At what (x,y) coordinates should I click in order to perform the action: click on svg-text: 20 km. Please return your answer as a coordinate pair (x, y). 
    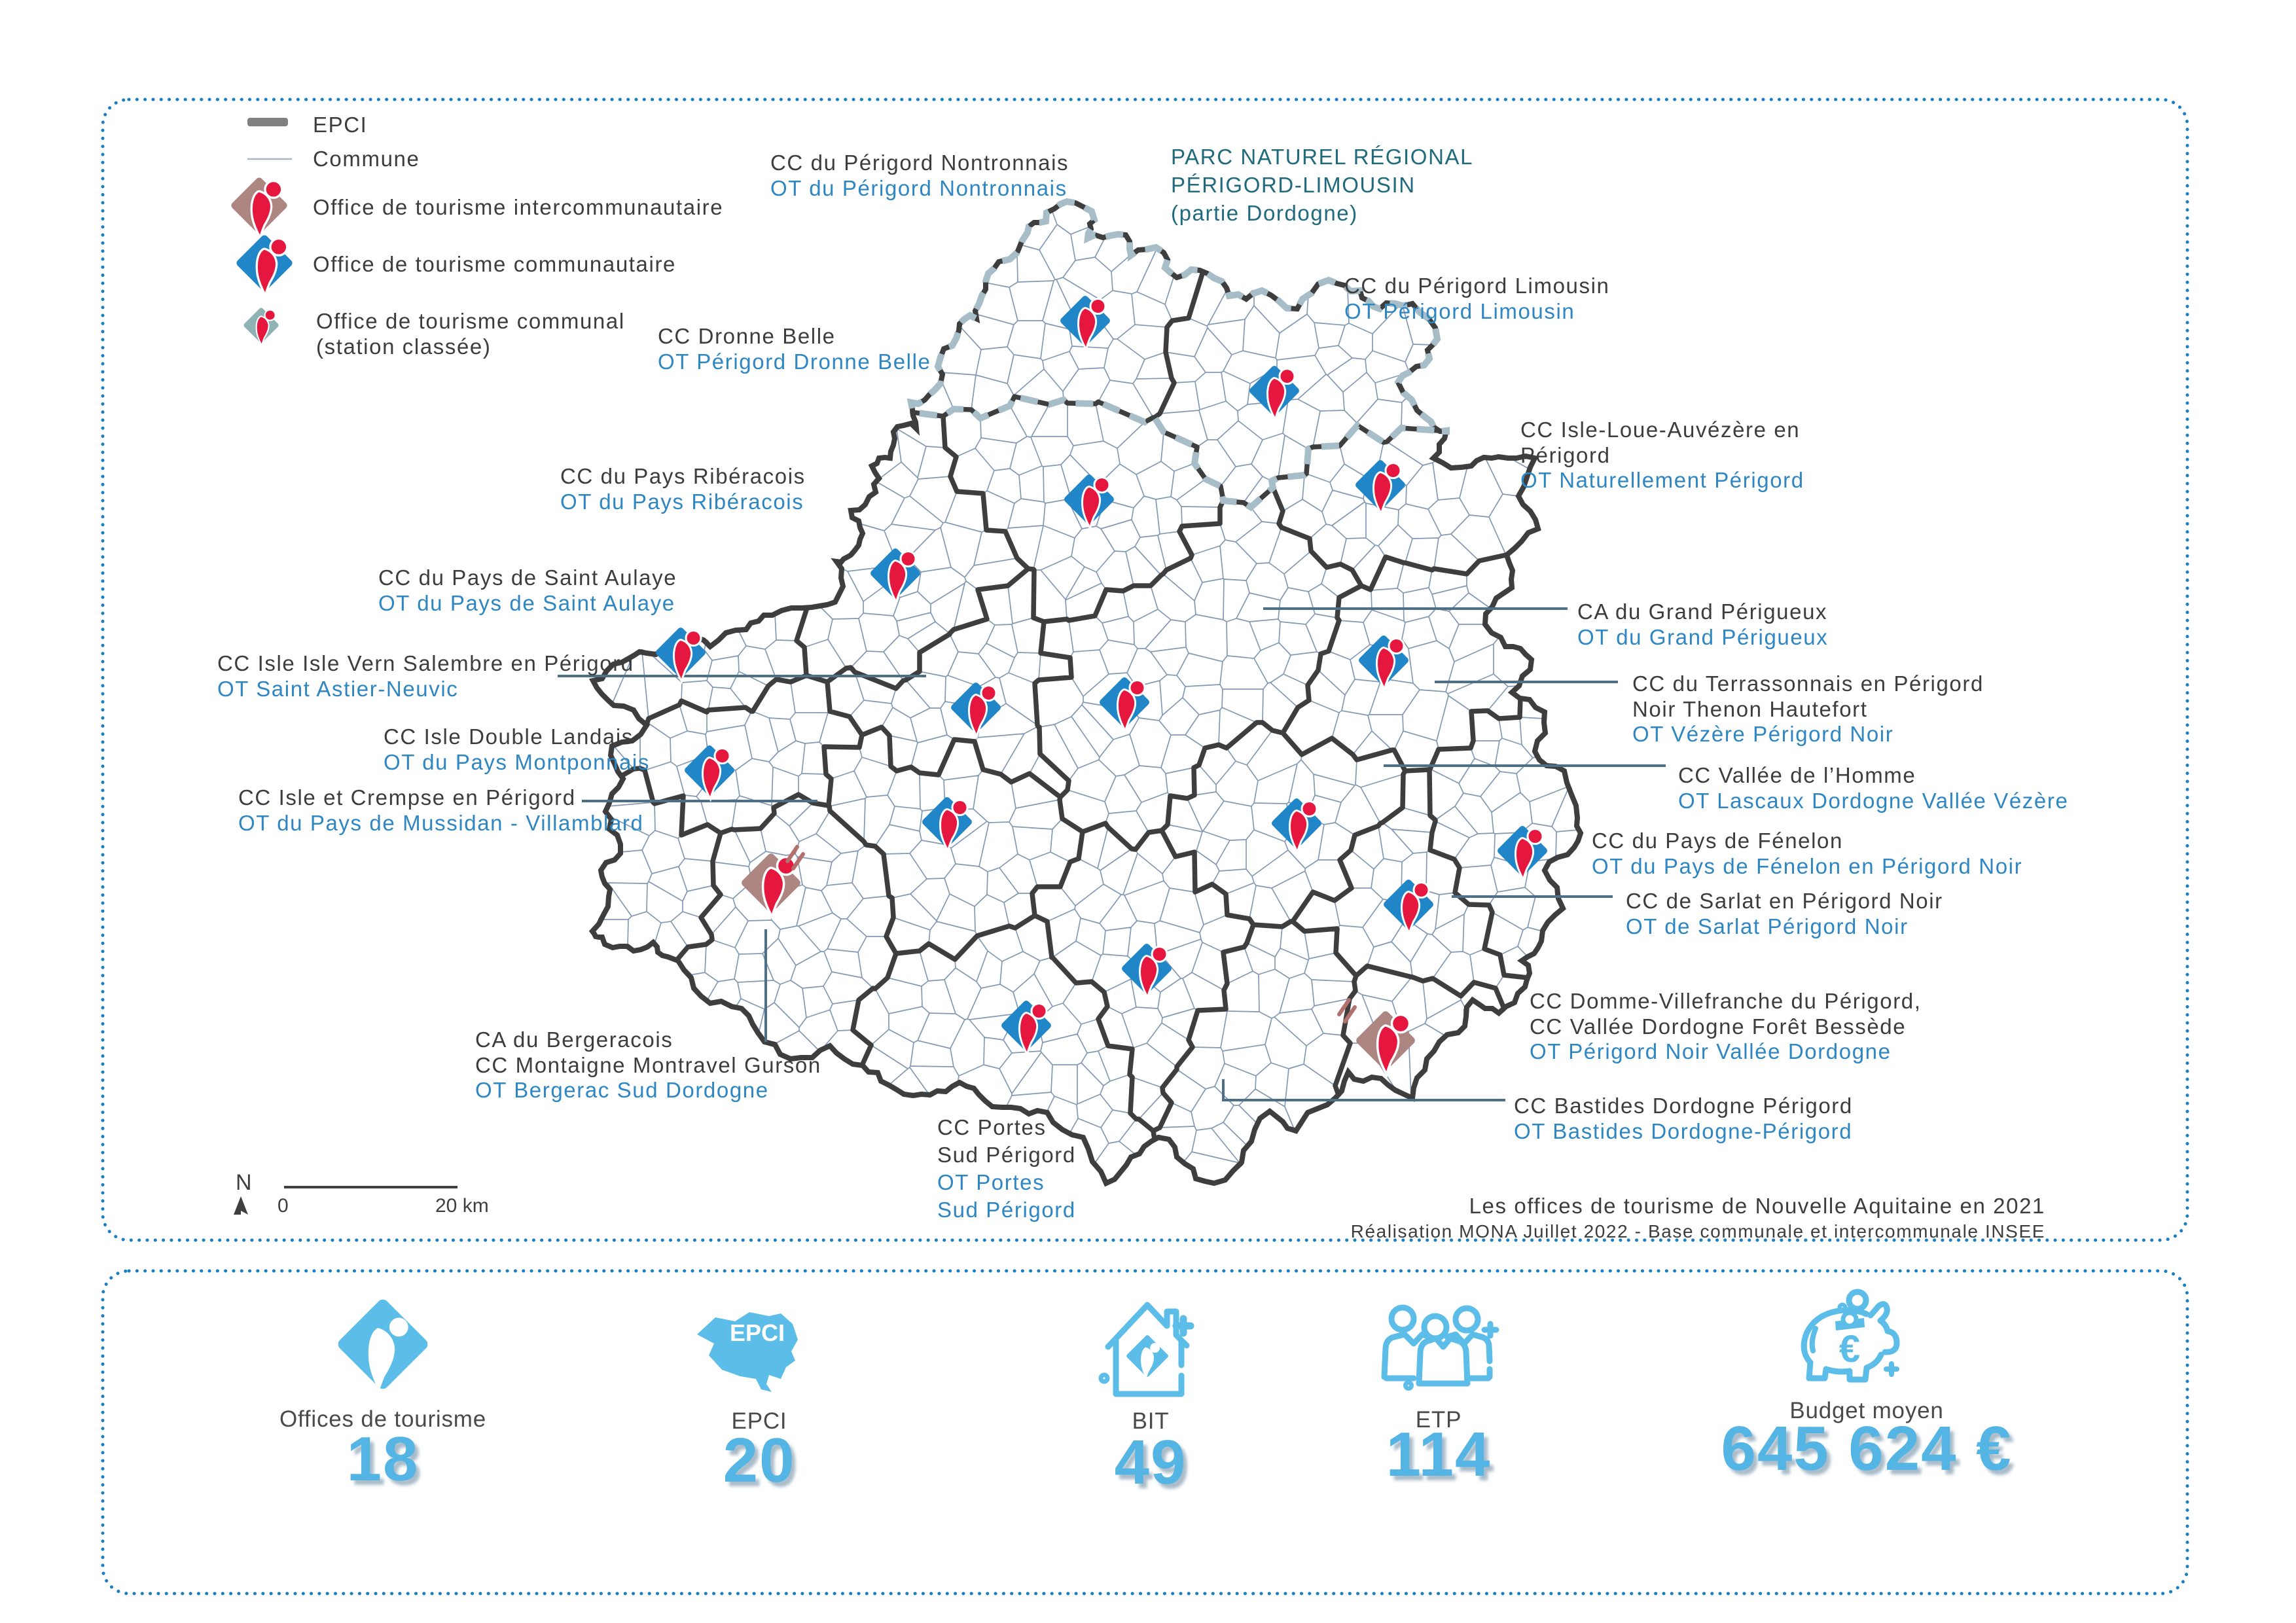
    Looking at the image, I should click on (462, 1206).